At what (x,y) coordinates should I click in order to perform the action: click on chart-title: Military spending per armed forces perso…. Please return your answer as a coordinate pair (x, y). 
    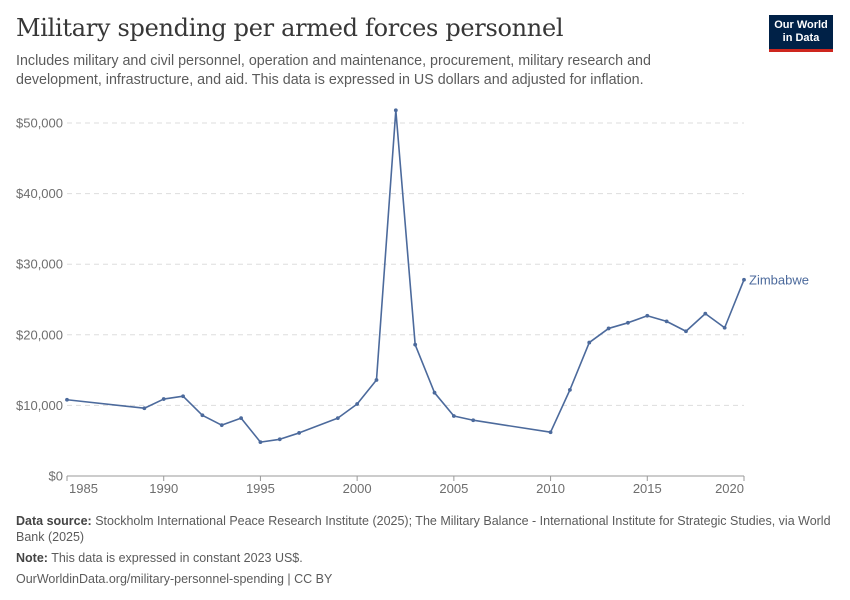
    Looking at the image, I should click on (290, 28).